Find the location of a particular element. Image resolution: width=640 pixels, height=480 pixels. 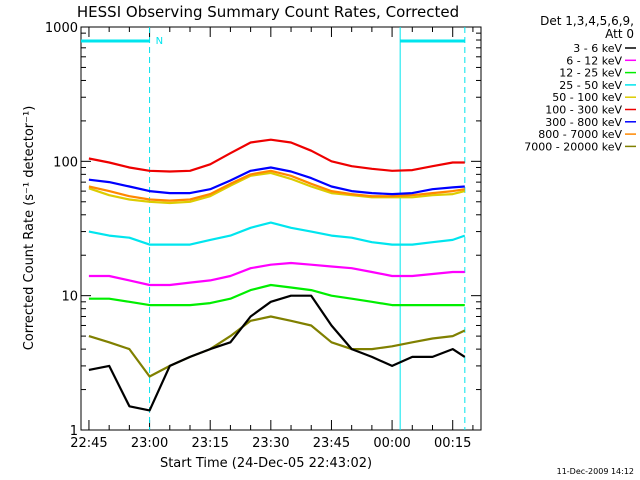

legend-title-line-2: Att 0 is located at coordinates (619, 34).